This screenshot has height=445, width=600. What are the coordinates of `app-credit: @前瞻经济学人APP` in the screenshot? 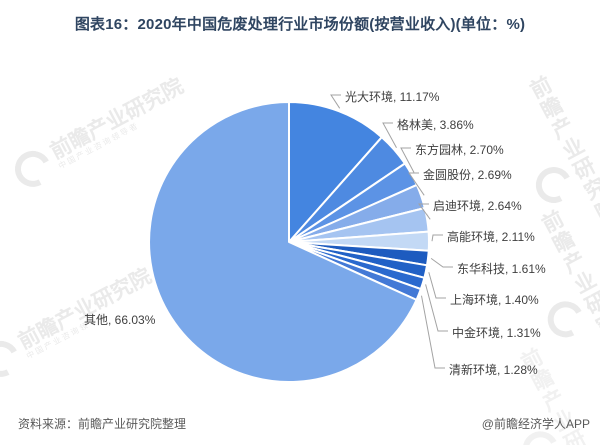 It's located at (535, 424).